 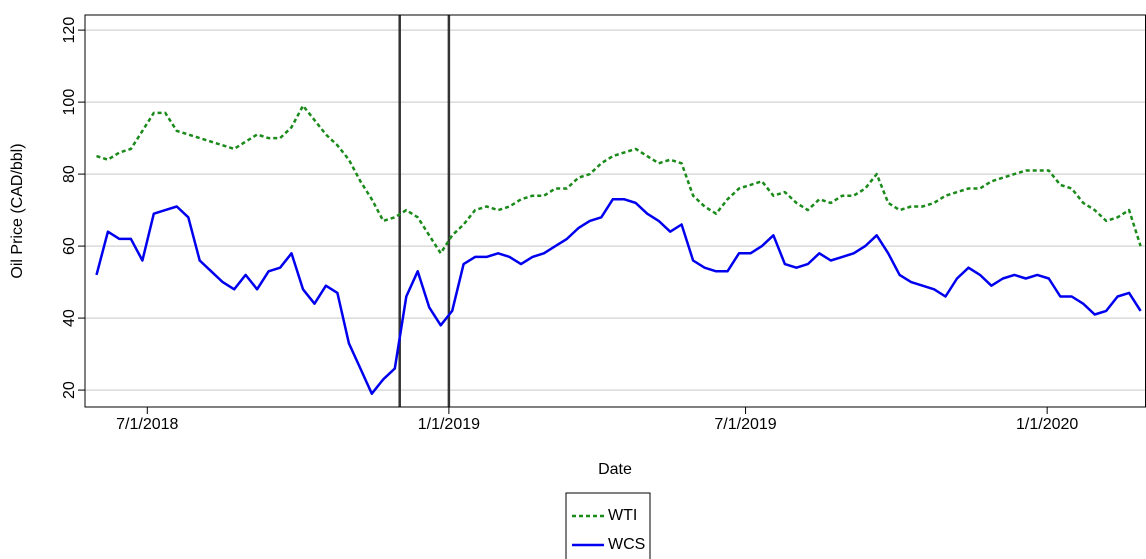 What do you see at coordinates (626, 544) in the screenshot?
I see `legend-label: WCS` at bounding box center [626, 544].